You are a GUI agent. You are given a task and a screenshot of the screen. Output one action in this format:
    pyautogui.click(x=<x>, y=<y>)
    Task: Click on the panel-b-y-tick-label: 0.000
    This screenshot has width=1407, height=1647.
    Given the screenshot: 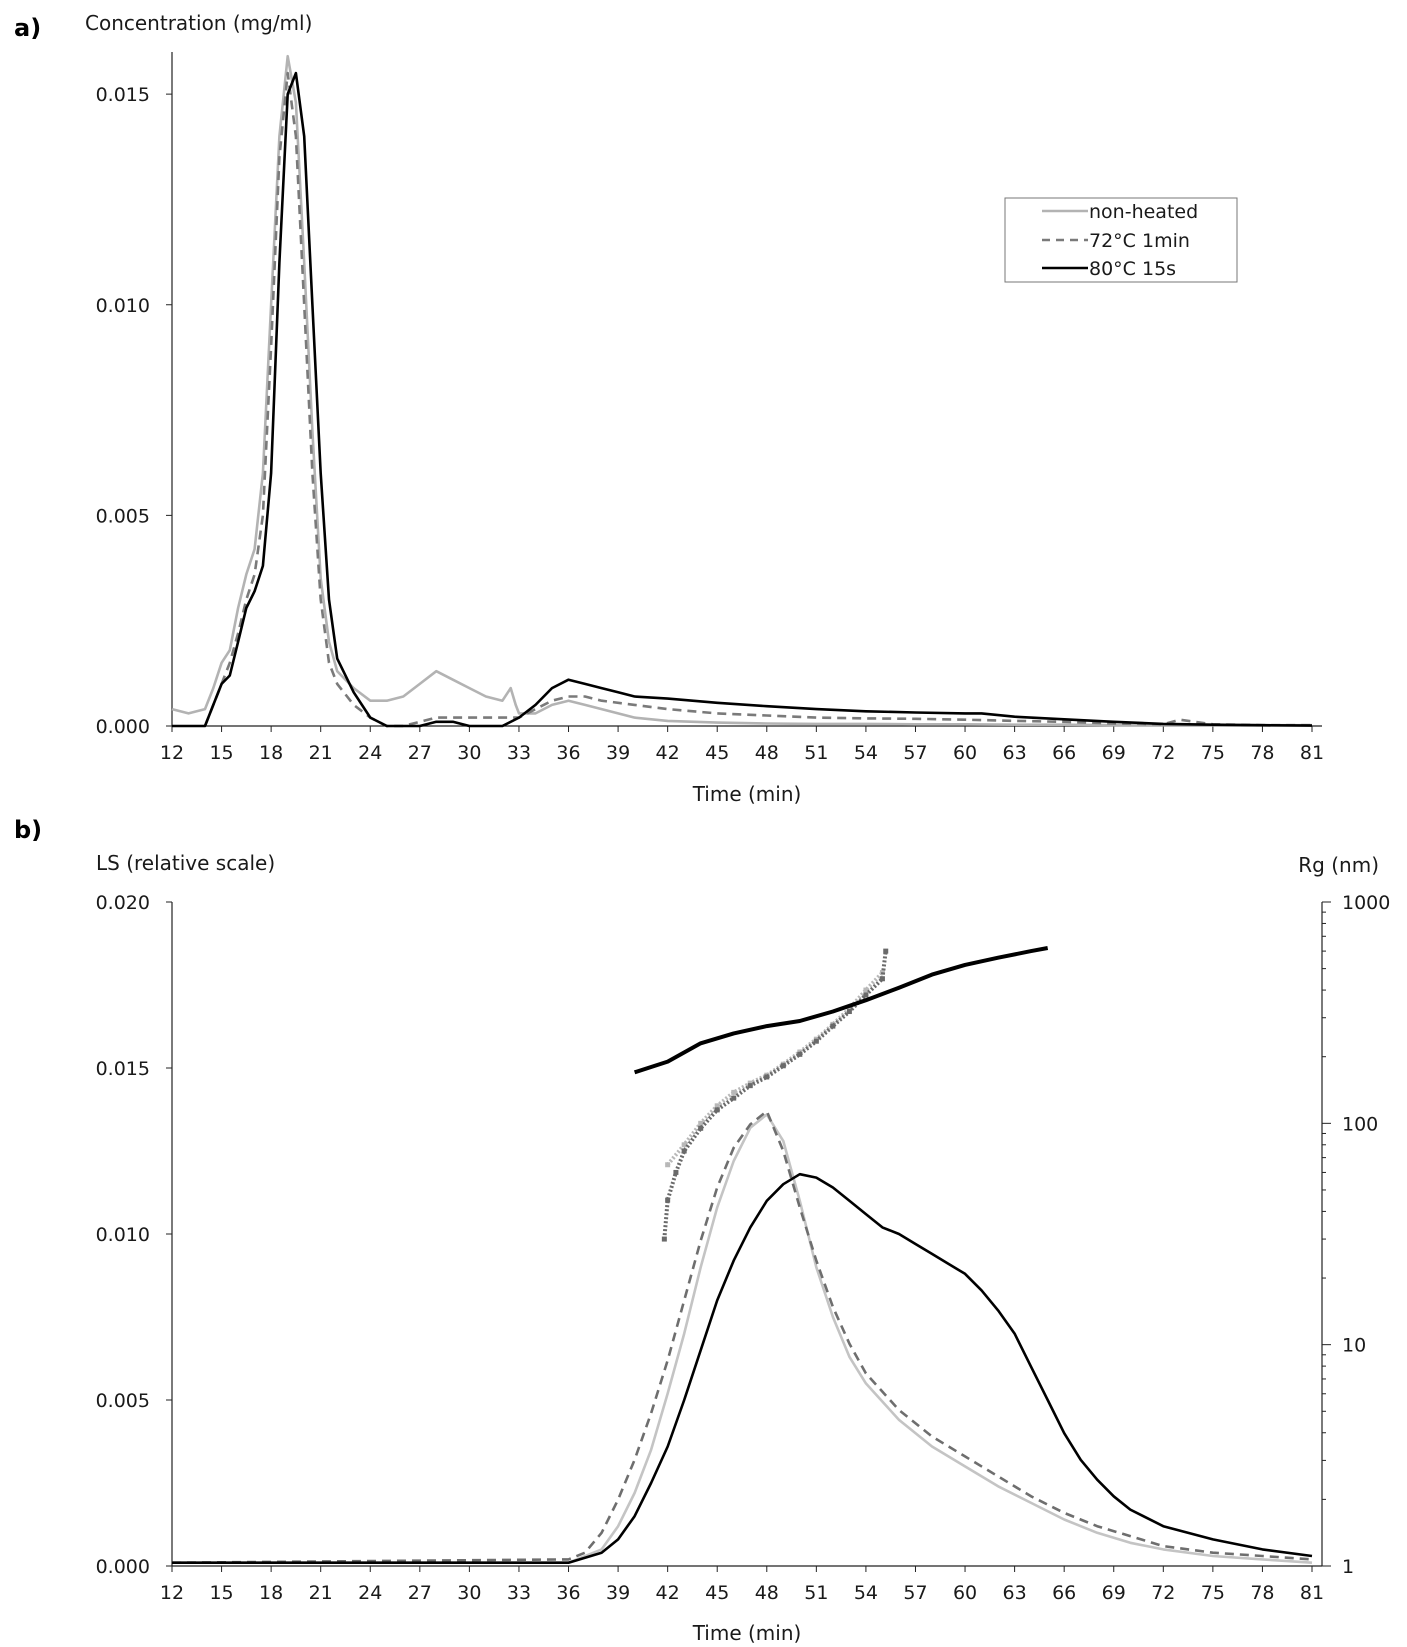 What is the action you would take?
    pyautogui.click(x=123, y=1567)
    